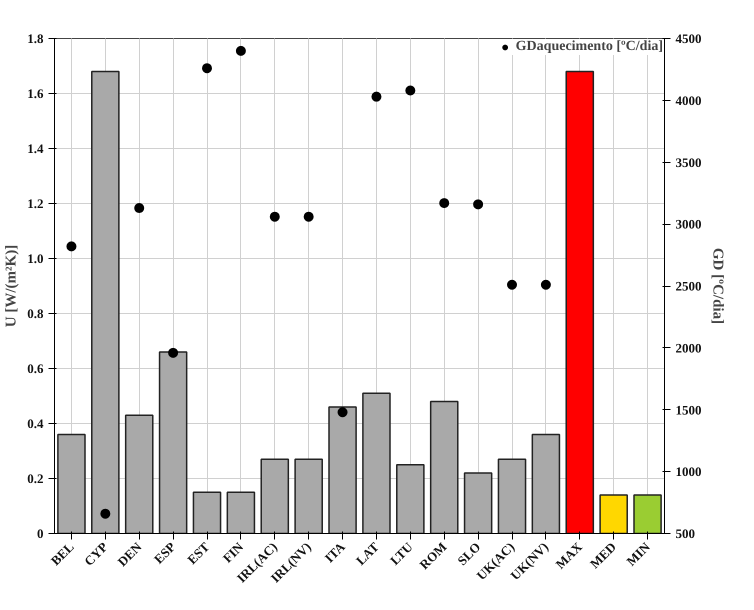  What do you see at coordinates (35, 478) in the screenshot?
I see `y-tick-label: 0.2` at bounding box center [35, 478].